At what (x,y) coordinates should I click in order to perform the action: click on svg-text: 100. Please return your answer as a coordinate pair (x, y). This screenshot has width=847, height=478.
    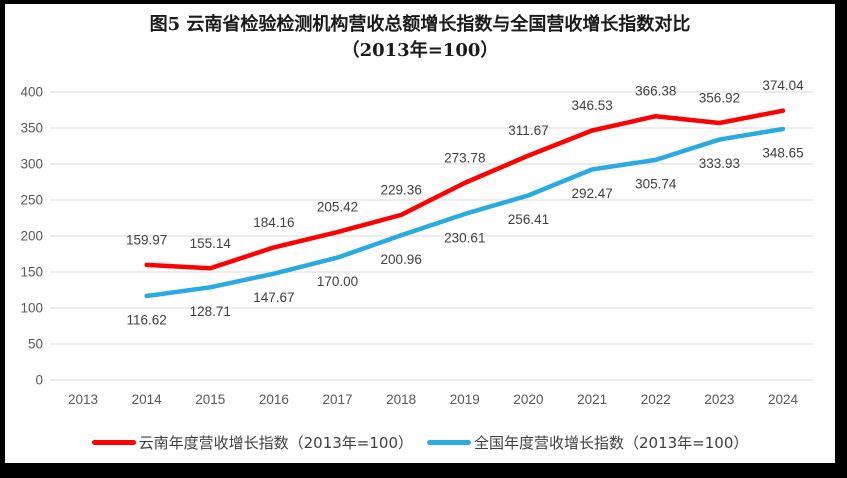
    Looking at the image, I should click on (31, 308).